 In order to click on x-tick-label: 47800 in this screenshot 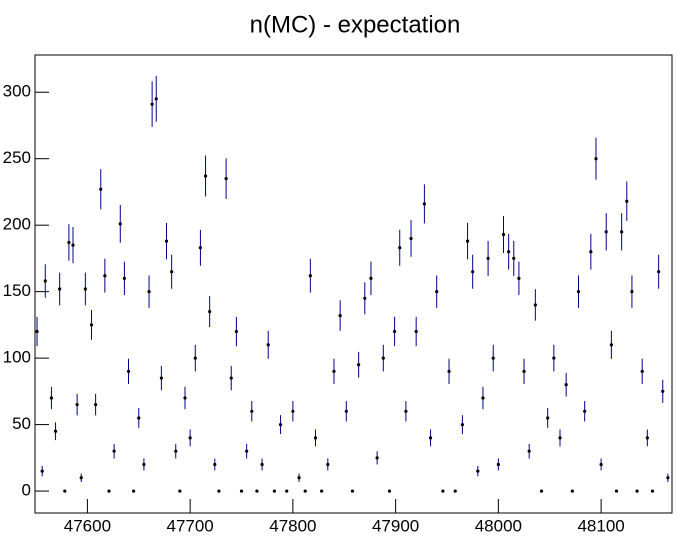, I will do `click(292, 525)`.